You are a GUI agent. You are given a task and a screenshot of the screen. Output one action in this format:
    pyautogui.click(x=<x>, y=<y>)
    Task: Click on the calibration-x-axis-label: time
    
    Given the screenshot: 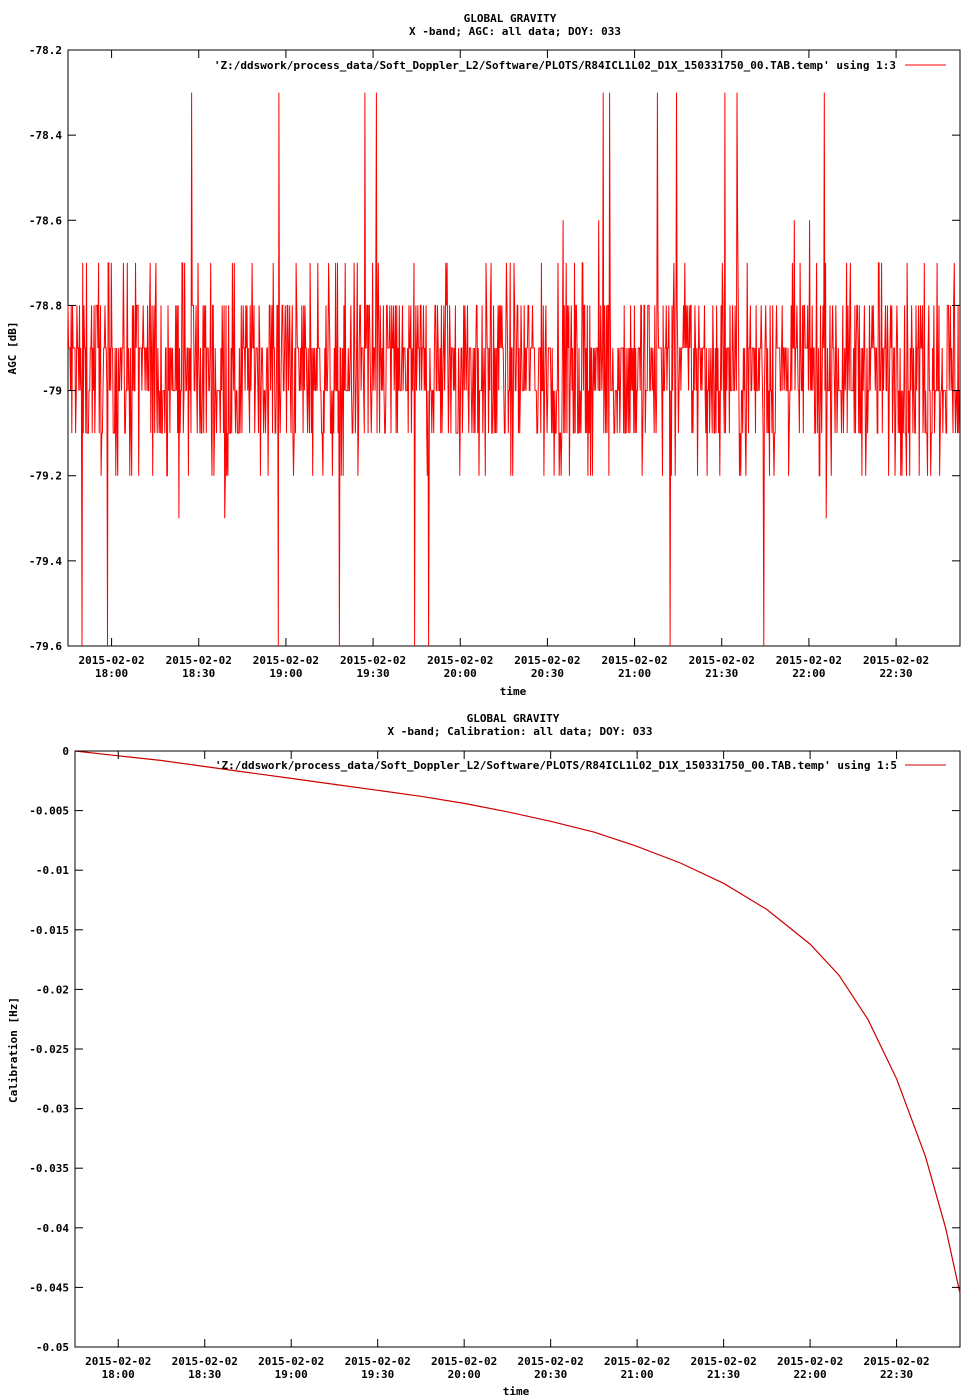 What is the action you would take?
    pyautogui.click(x=516, y=1391)
    